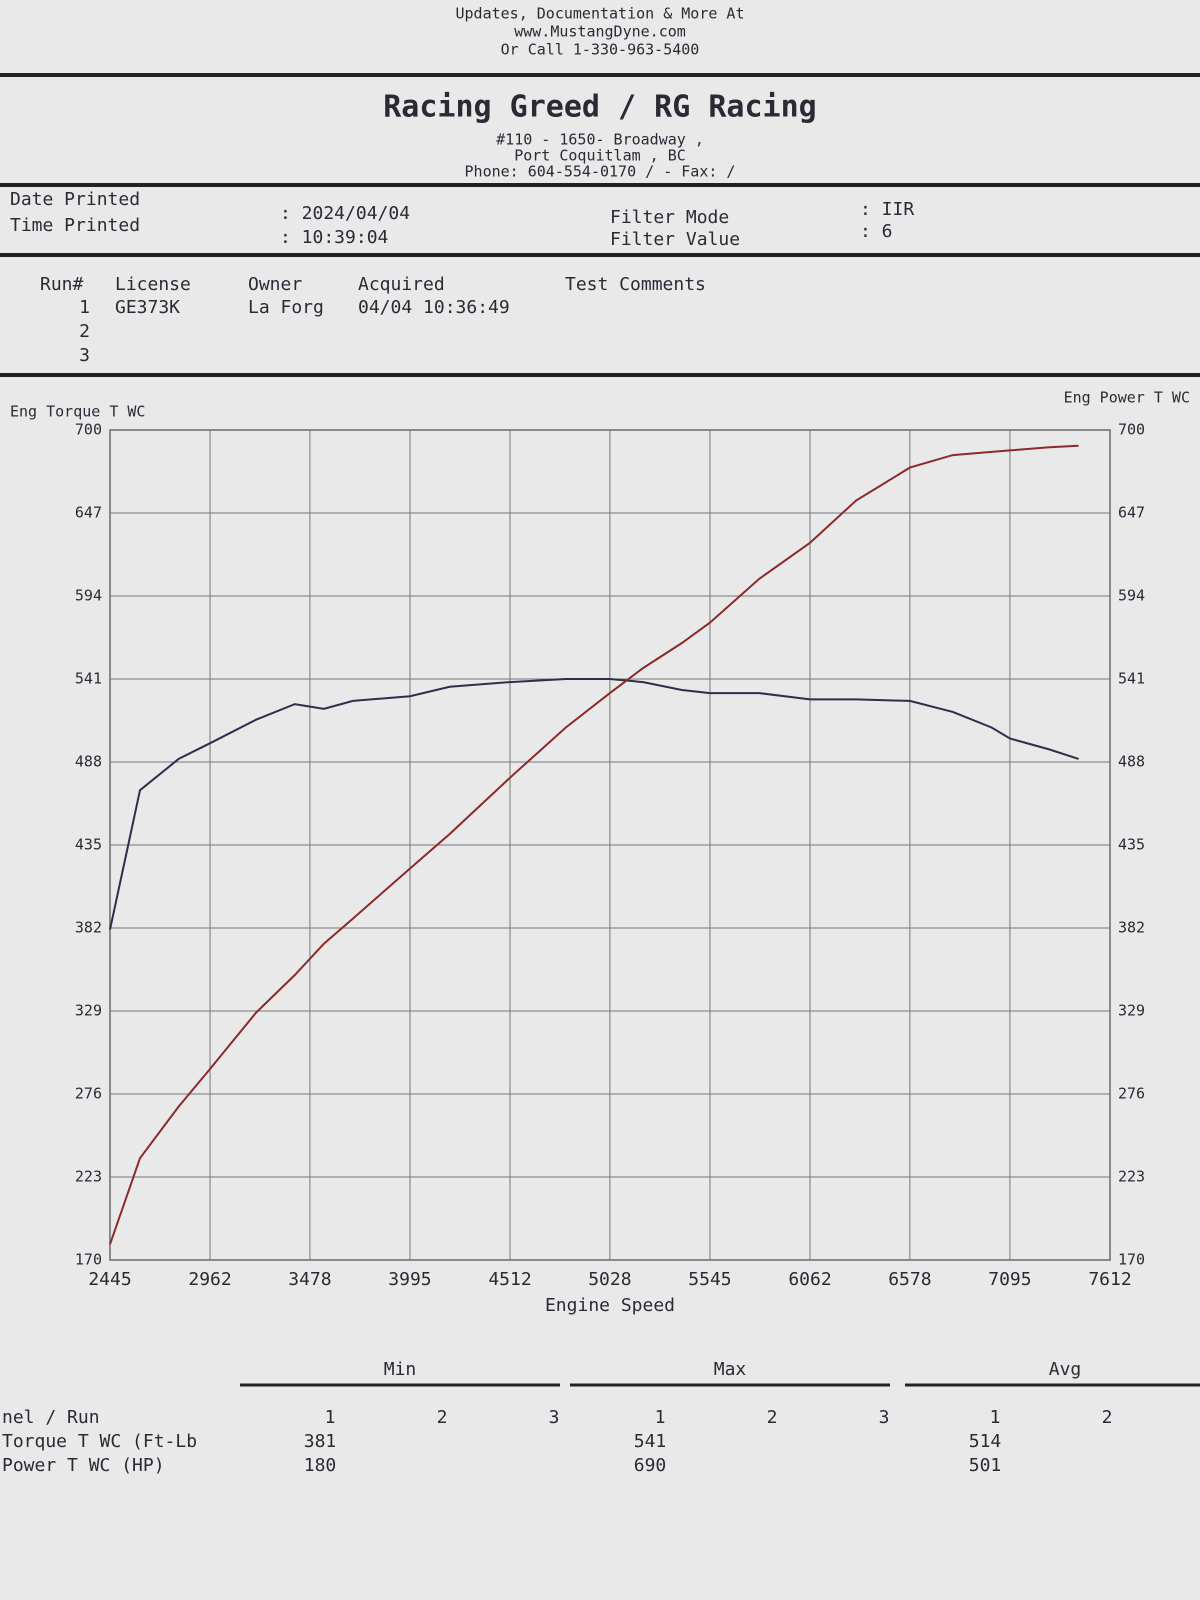 This screenshot has height=1600, width=1200. I want to click on stats-group: Min, so click(400, 1369).